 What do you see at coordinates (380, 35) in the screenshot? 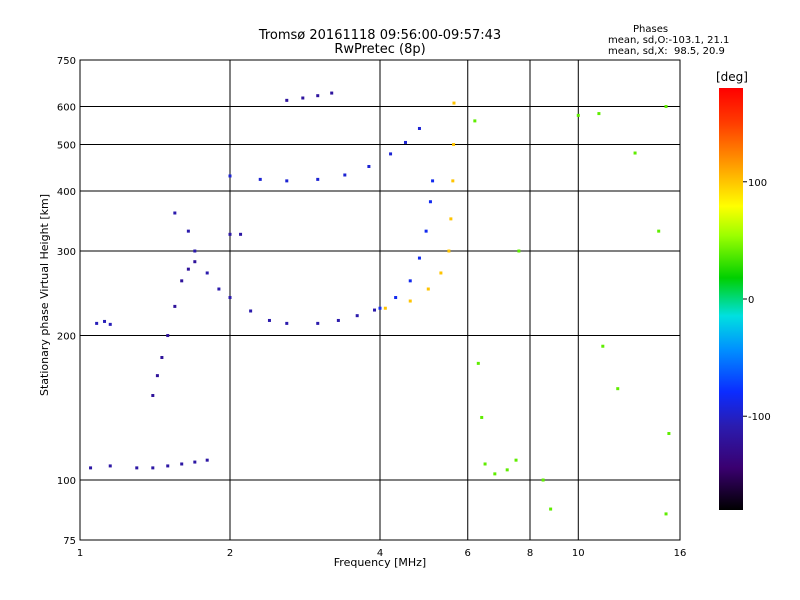
I see `chart-title: Tromsø 20161118 09:56:00-09:57:43` at bounding box center [380, 35].